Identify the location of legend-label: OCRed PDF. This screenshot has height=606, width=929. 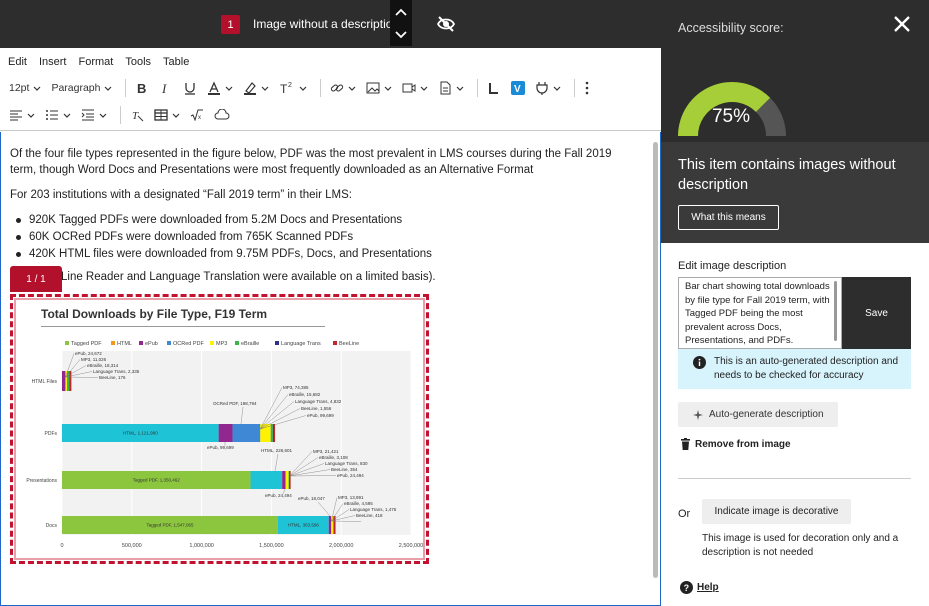
(189, 344).